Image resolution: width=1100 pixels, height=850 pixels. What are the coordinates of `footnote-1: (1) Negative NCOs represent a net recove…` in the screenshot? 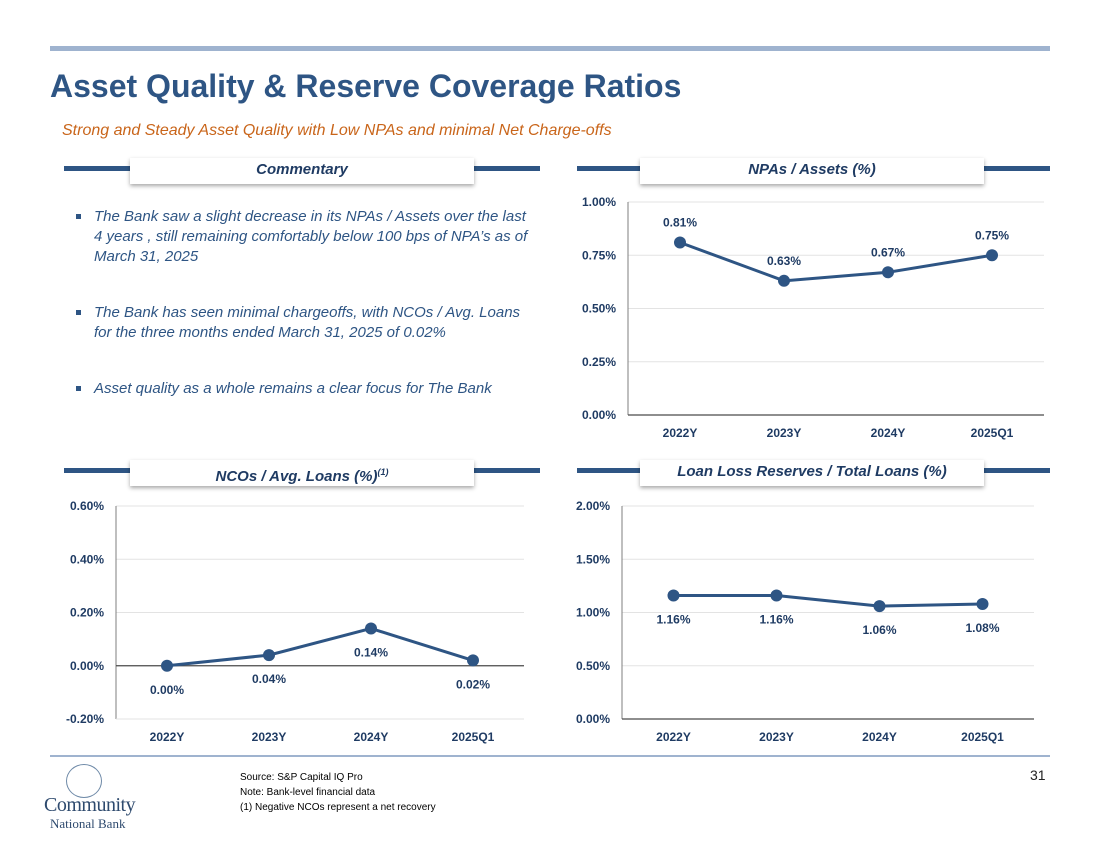 It's located at (338, 807).